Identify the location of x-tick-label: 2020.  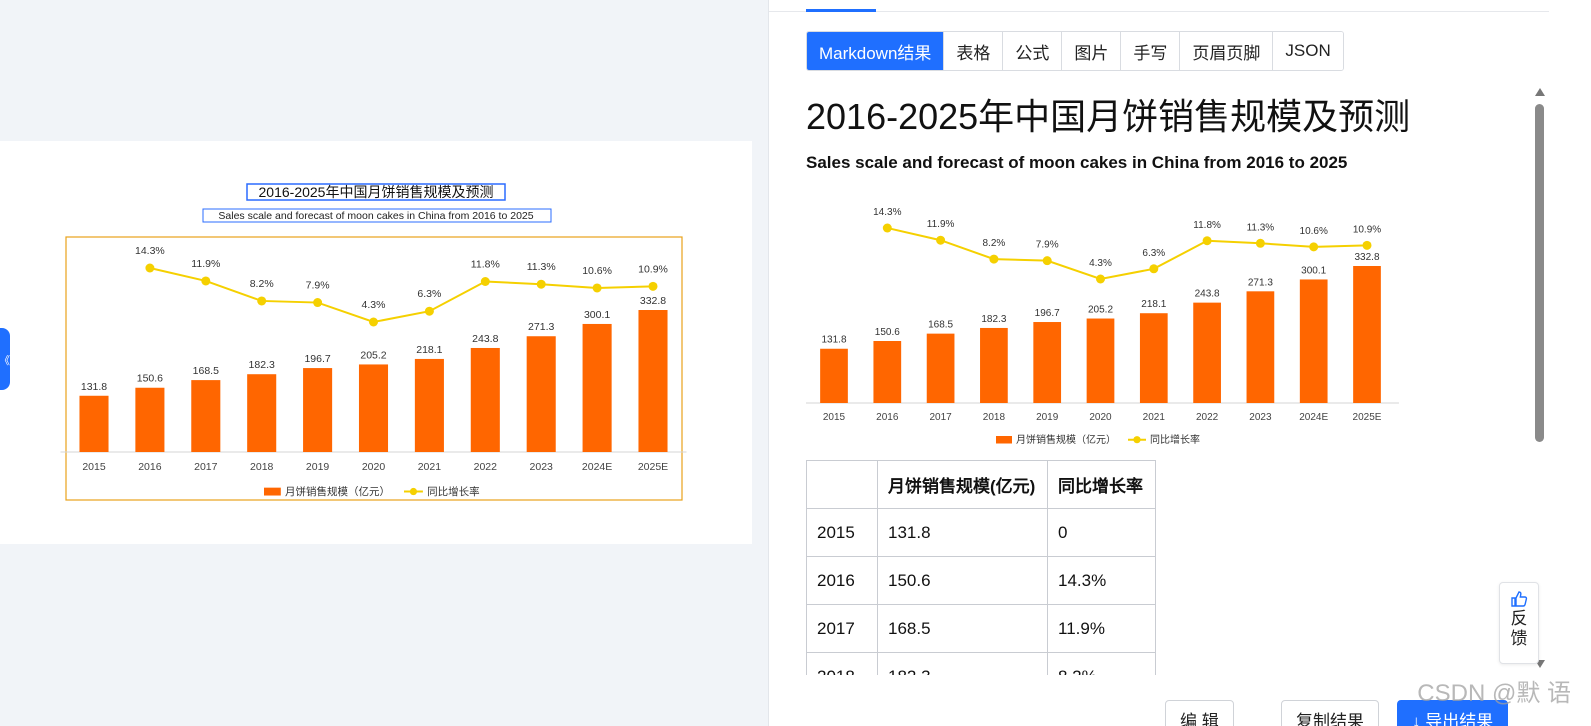
(374, 467).